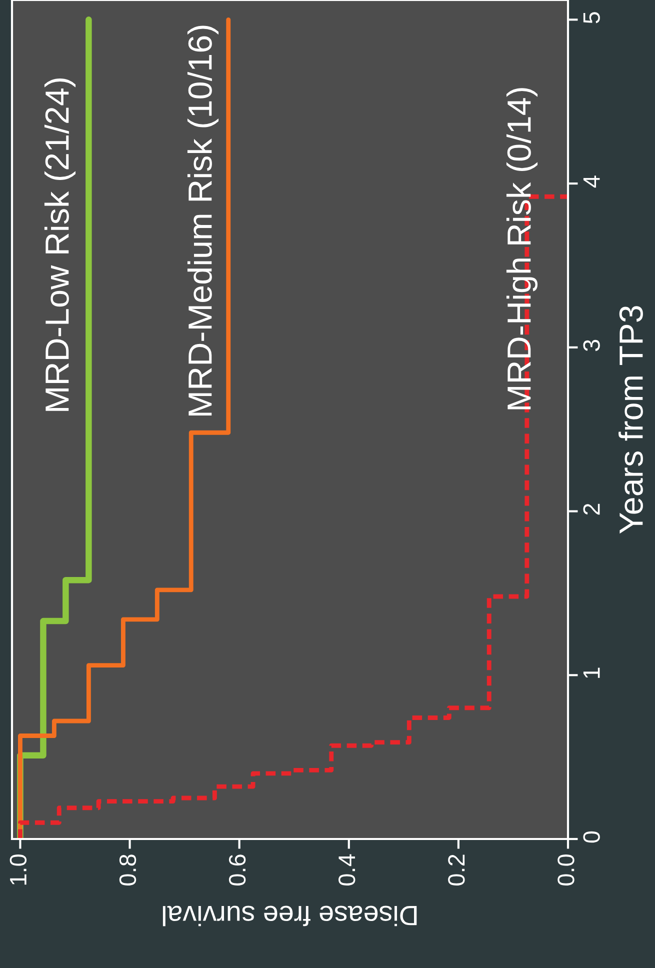  Describe the element at coordinates (591, 346) in the screenshot. I see `y-tick-label: 3` at that location.